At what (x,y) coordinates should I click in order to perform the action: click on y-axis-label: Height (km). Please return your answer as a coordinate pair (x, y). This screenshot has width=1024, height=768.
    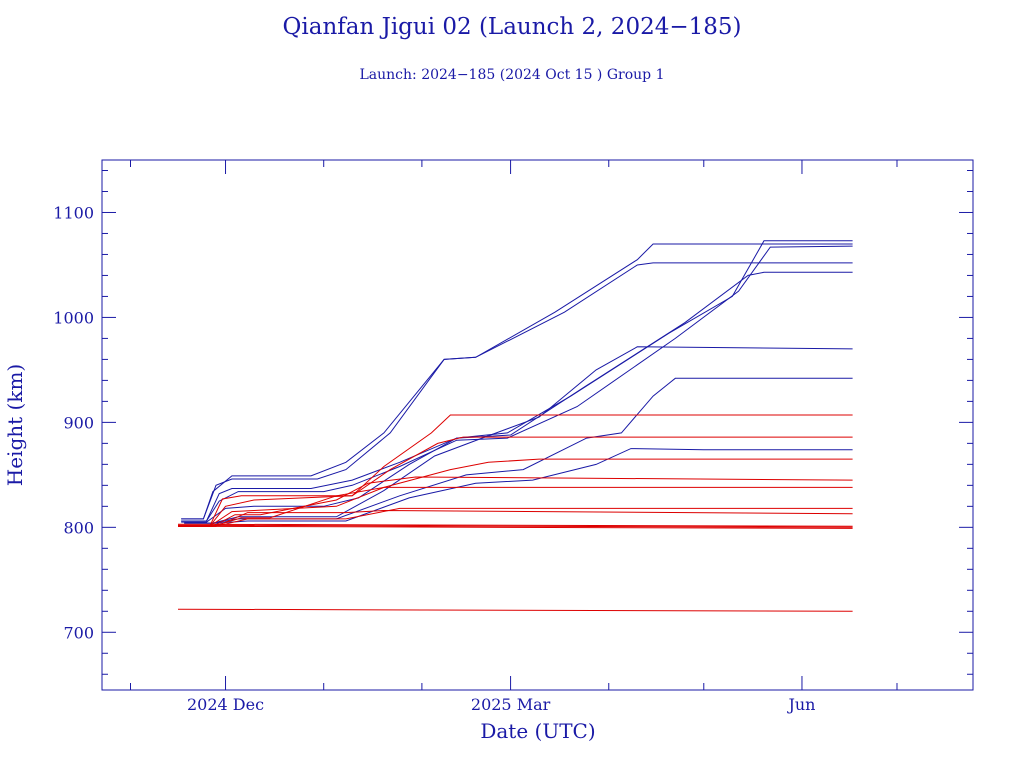
    Looking at the image, I should click on (15, 425).